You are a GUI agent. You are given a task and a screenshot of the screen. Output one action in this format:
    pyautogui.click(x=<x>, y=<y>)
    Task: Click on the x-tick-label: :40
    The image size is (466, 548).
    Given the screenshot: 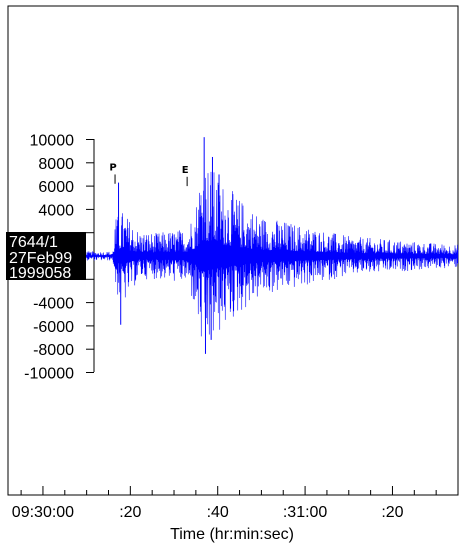 What is the action you would take?
    pyautogui.click(x=218, y=512)
    